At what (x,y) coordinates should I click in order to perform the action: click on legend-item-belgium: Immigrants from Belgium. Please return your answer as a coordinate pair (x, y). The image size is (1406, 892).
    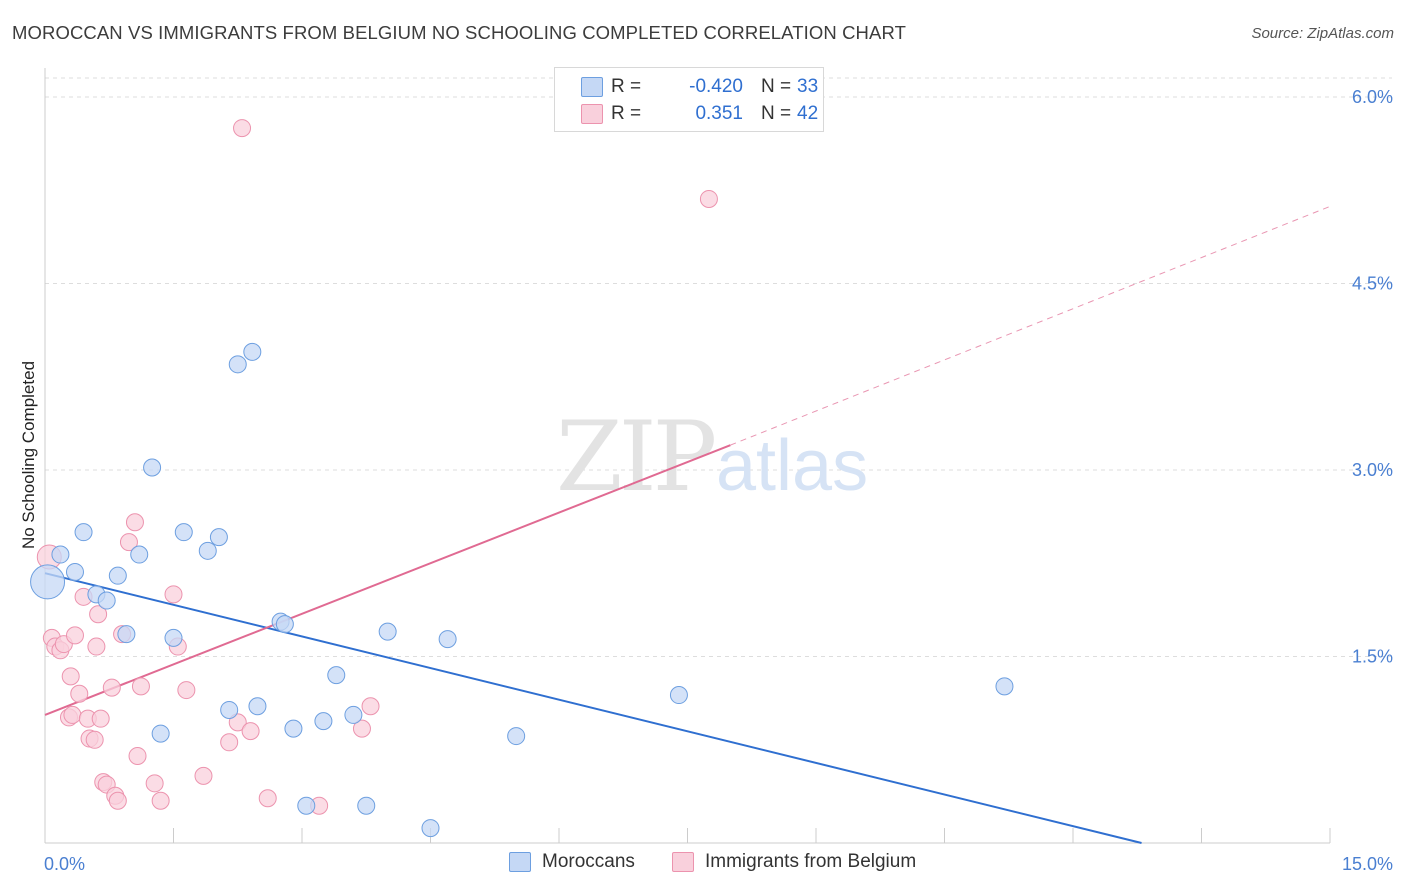
    Looking at the image, I should click on (794, 862).